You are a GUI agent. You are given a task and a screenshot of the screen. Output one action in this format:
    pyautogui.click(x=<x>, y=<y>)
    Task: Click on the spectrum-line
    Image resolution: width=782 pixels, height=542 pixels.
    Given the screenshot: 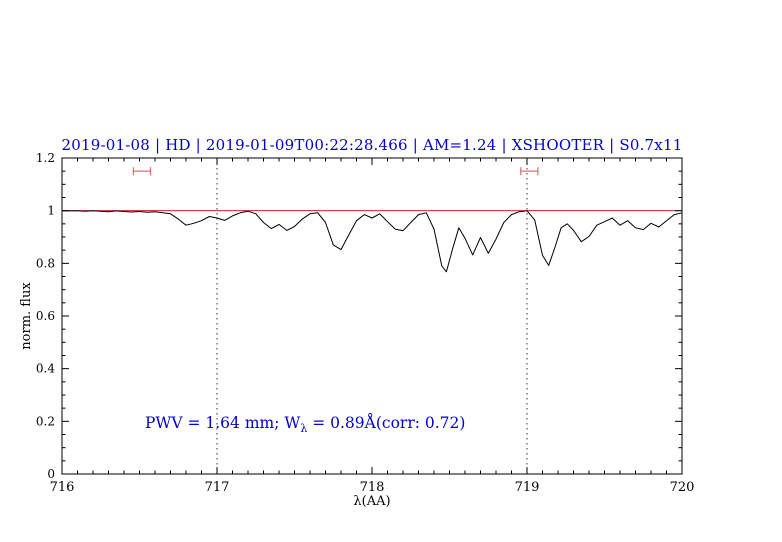 What is the action you would take?
    pyautogui.click(x=372, y=241)
    